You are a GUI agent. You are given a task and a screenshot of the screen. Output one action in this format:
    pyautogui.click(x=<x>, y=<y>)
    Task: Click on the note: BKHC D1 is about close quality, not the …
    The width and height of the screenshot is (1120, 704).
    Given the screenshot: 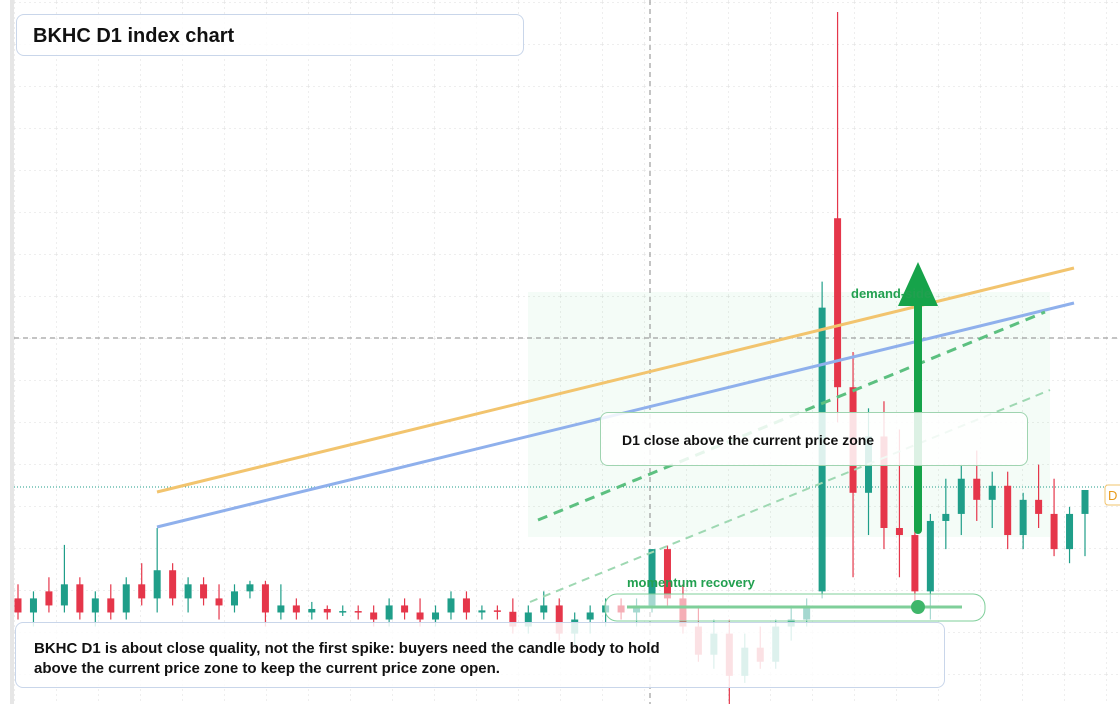 What is the action you would take?
    pyautogui.click(x=480, y=655)
    